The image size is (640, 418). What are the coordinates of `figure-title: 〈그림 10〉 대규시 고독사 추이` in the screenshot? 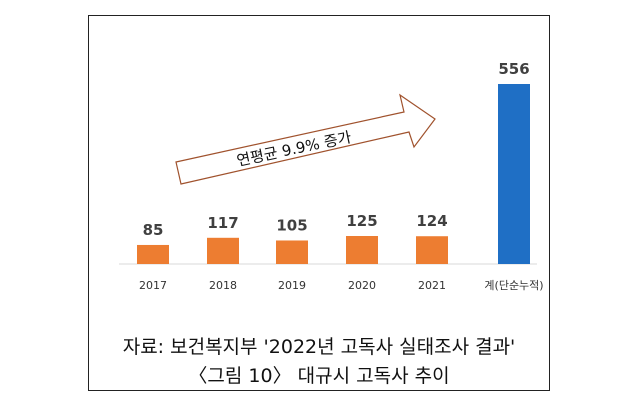 It's located at (319, 376).